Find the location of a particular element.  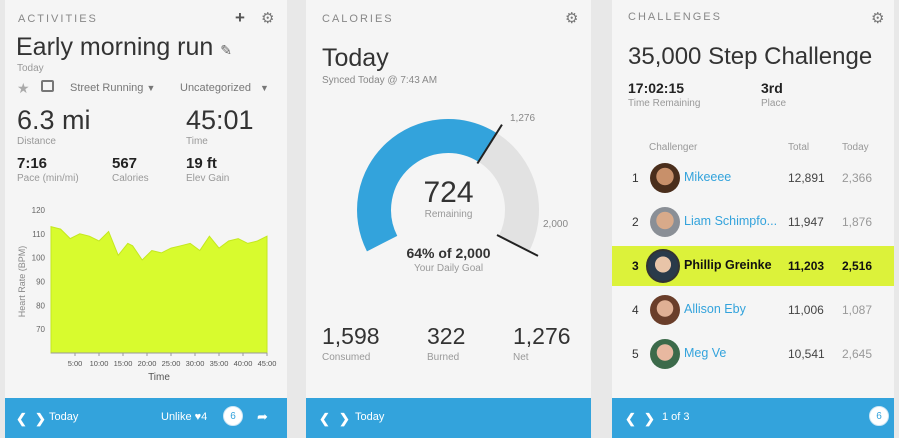

x-tick-label: 45:00 is located at coordinates (267, 363).